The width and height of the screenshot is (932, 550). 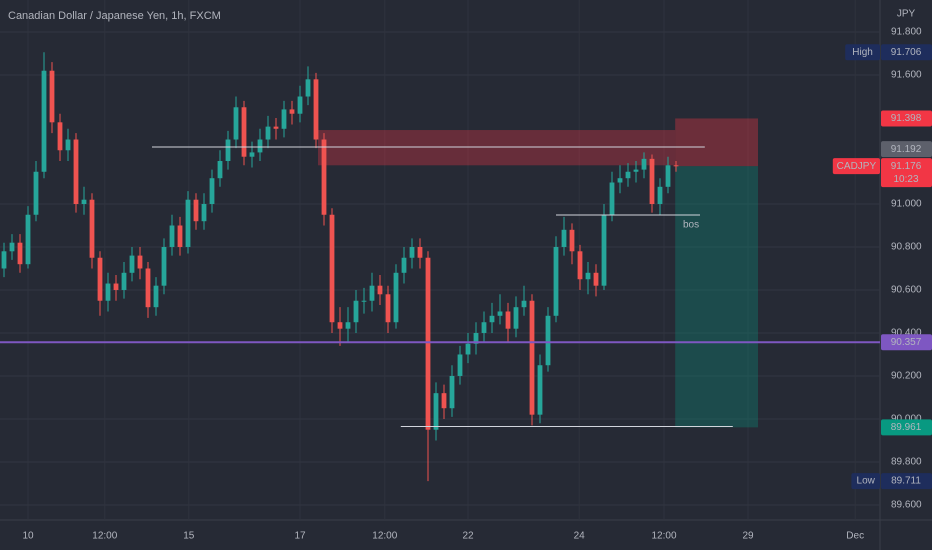 I want to click on price-tag-label: 91.398, so click(x=906, y=118).